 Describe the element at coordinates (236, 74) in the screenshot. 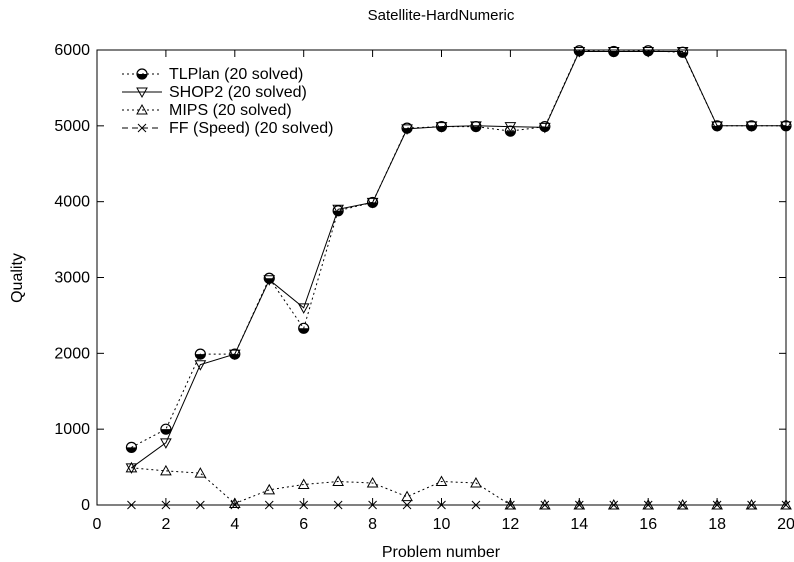

I see `legend-label: TLPlan (20 solved)` at that location.